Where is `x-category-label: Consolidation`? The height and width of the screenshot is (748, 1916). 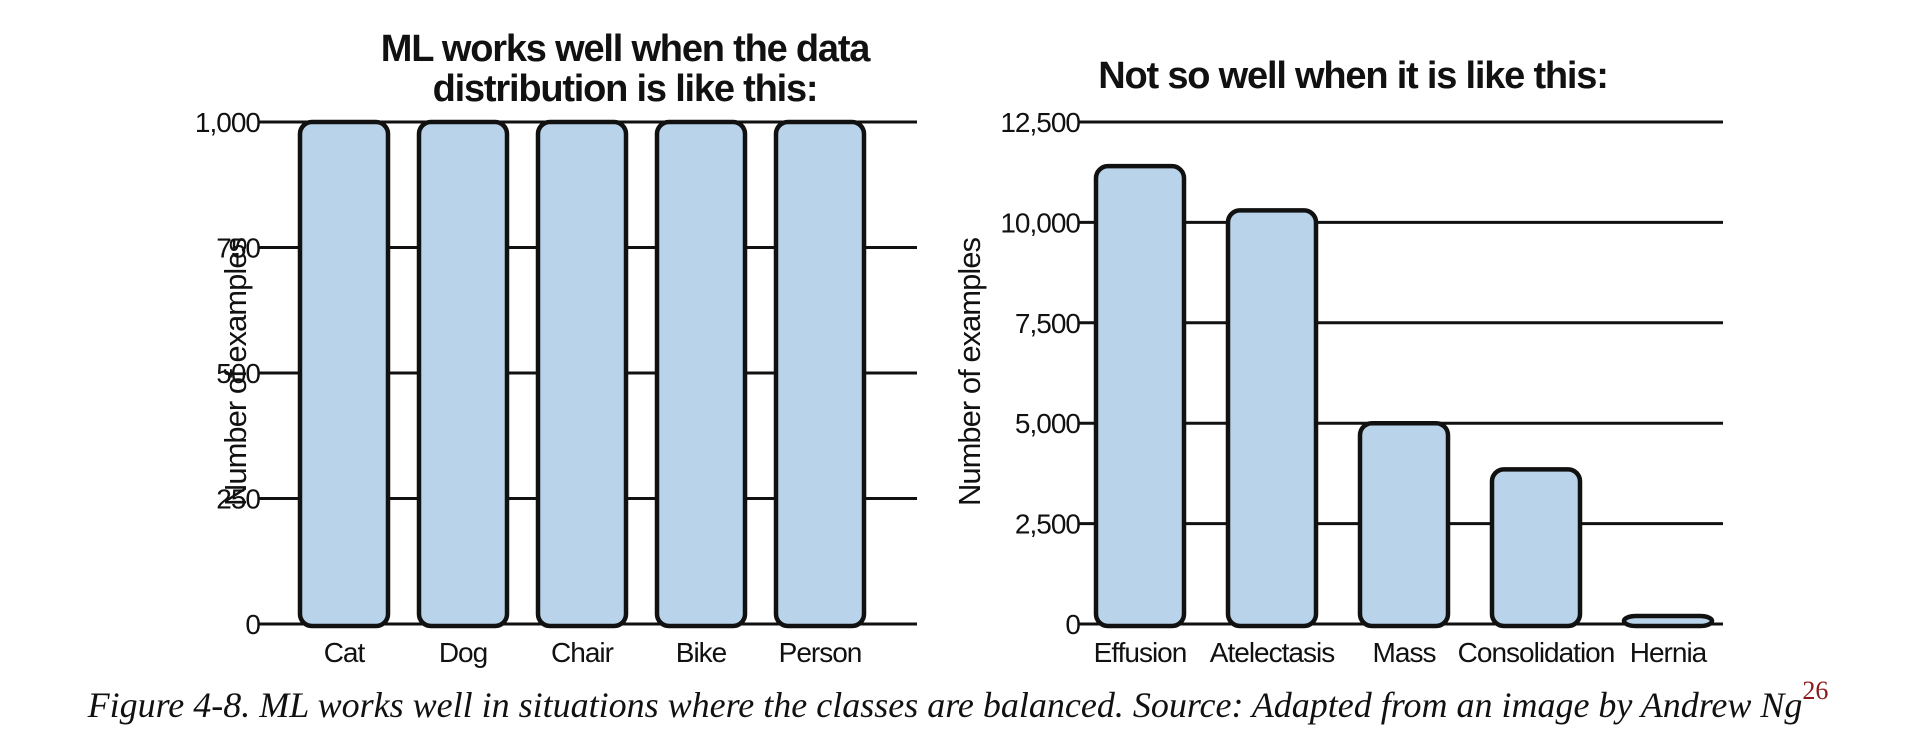 x-category-label: Consolidation is located at coordinates (1536, 652).